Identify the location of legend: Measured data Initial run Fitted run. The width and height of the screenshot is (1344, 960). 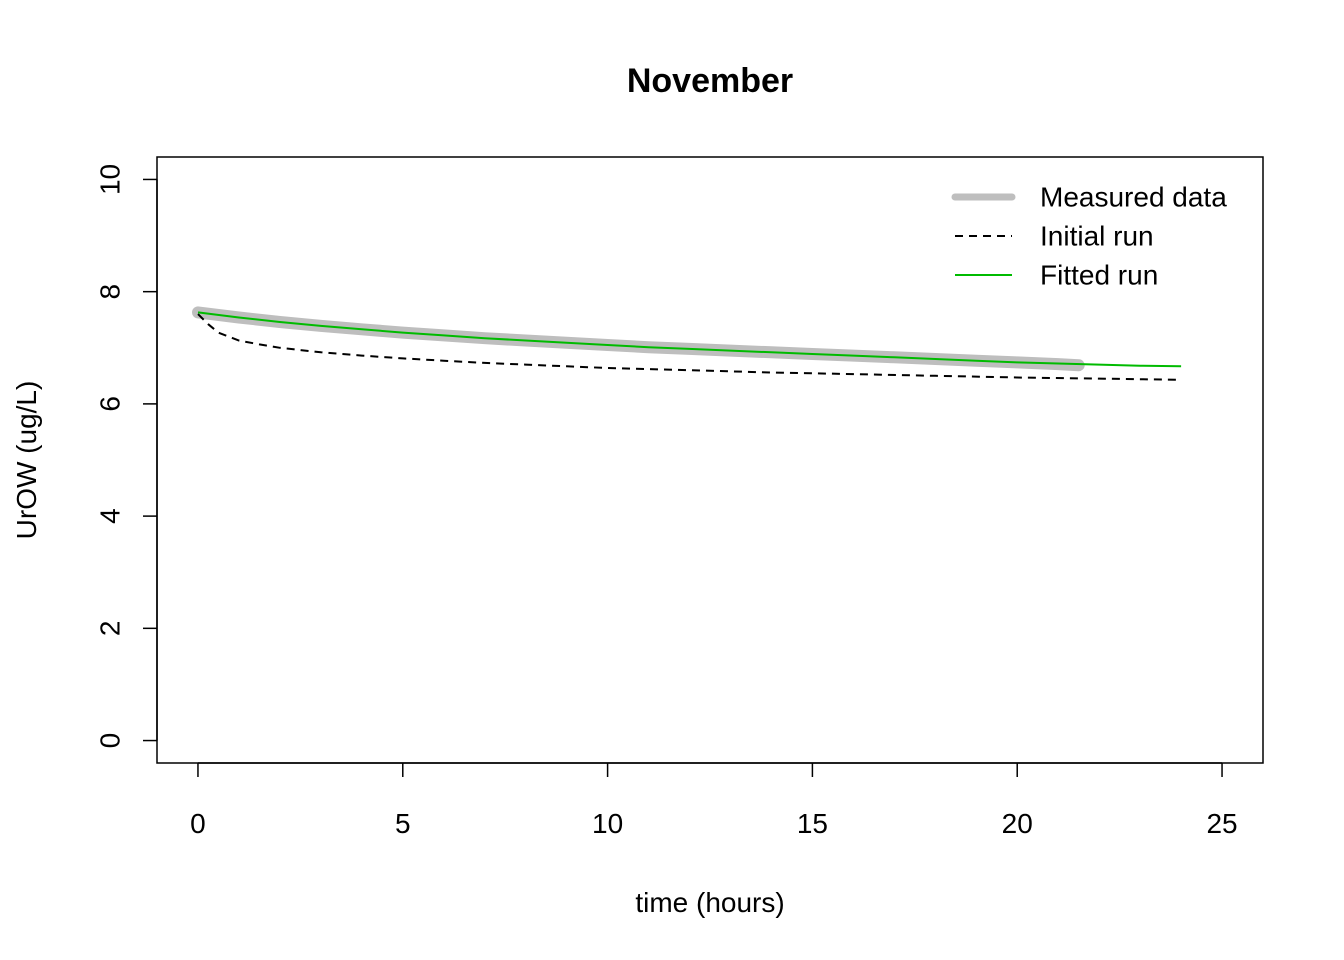
(1089, 236).